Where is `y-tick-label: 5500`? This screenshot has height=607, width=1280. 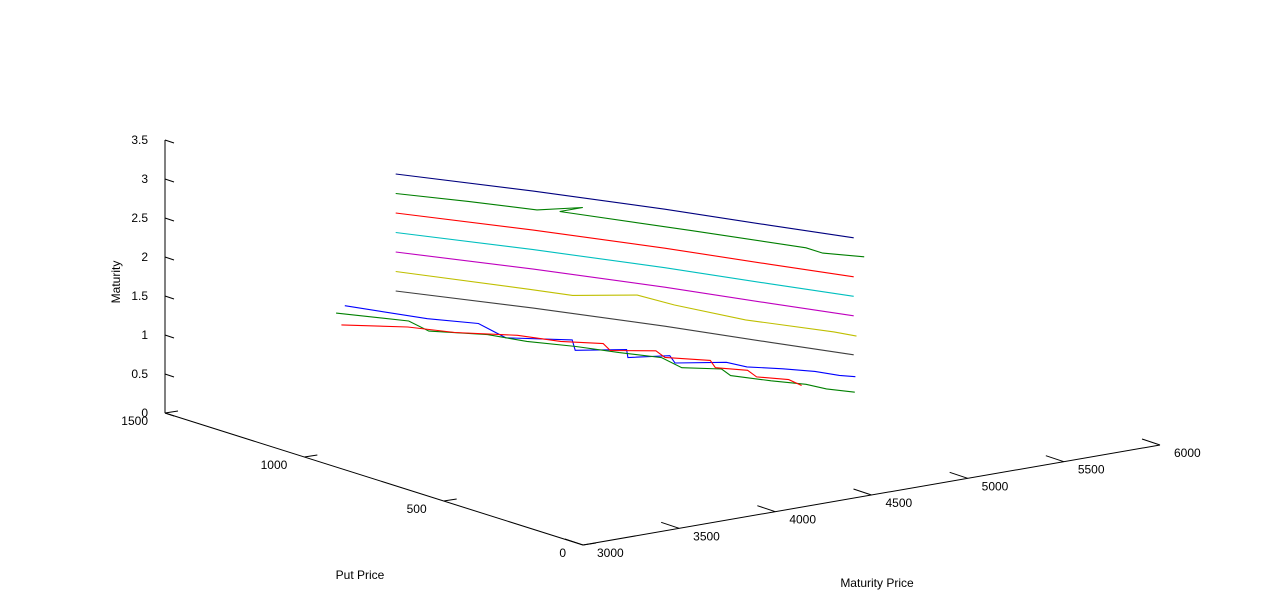
y-tick-label: 5500 is located at coordinates (1091, 470).